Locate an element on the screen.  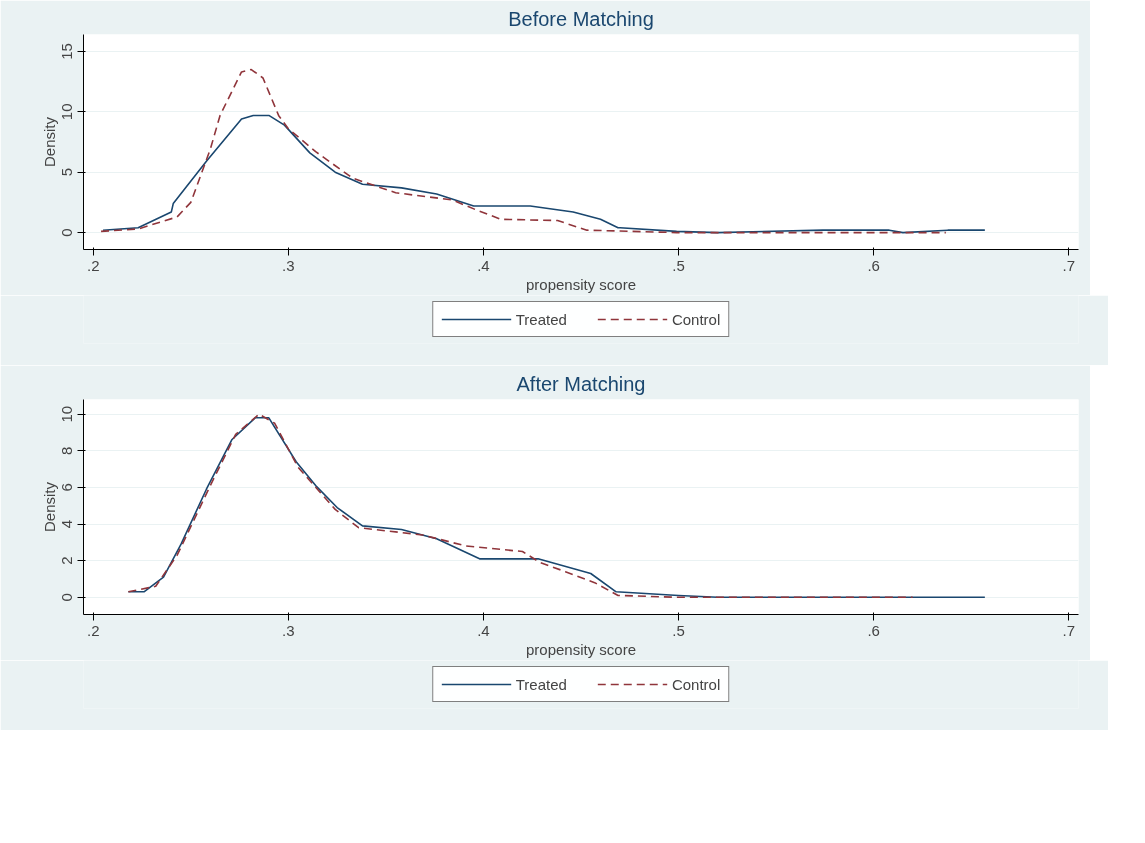
y-tick-label: 4 is located at coordinates (67, 524).